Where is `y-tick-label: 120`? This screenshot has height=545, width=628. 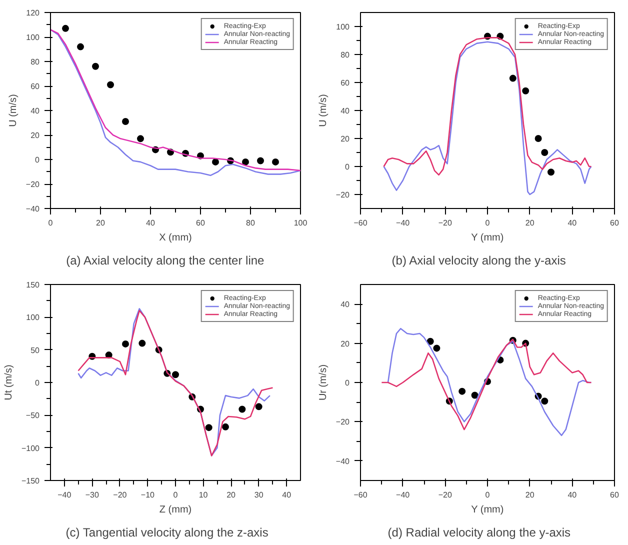 y-tick-label: 120 is located at coordinates (33, 13).